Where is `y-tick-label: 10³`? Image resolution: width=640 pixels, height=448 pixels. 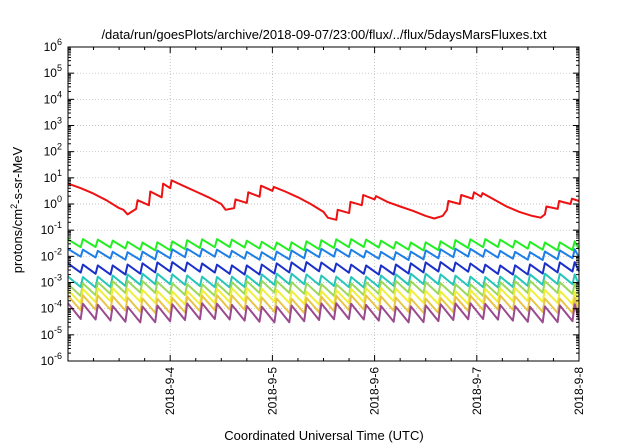 y-tick-label: 10³ is located at coordinates (53, 124).